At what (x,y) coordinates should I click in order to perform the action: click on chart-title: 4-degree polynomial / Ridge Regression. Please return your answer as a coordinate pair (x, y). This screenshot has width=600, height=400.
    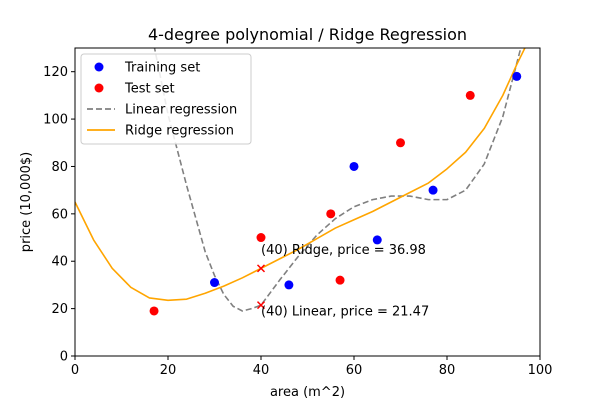
    Looking at the image, I should click on (307, 34).